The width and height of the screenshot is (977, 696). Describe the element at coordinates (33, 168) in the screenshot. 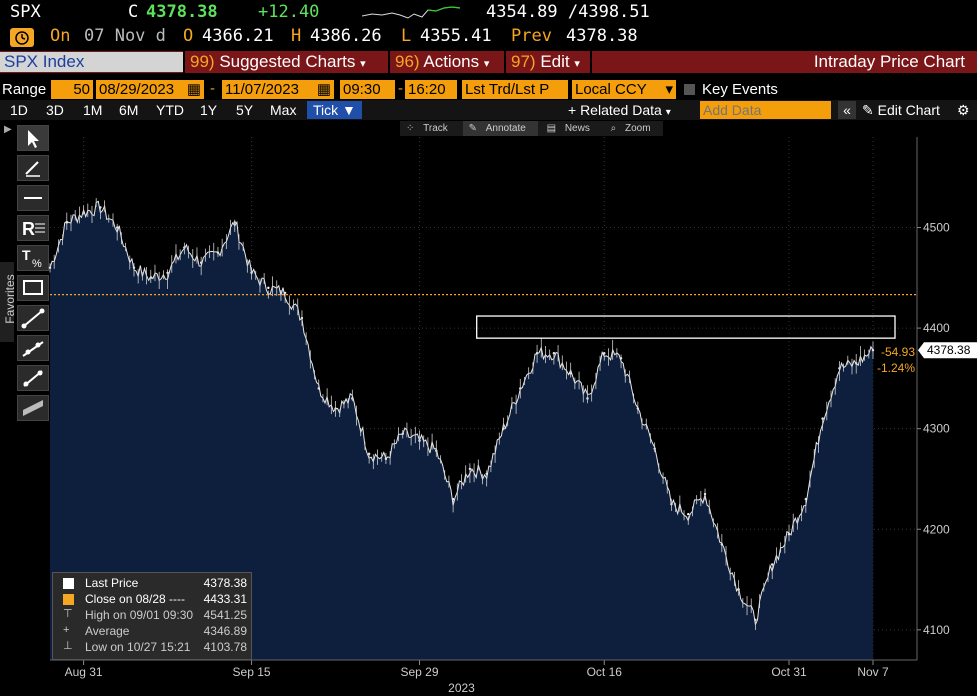

I see `pen-tool-icon` at that location.